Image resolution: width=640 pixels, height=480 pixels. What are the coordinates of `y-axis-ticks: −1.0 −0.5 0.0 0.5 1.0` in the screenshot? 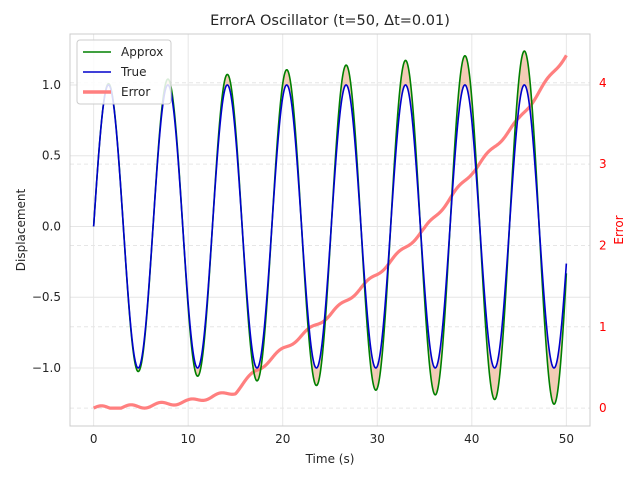 It's located at (46, 226).